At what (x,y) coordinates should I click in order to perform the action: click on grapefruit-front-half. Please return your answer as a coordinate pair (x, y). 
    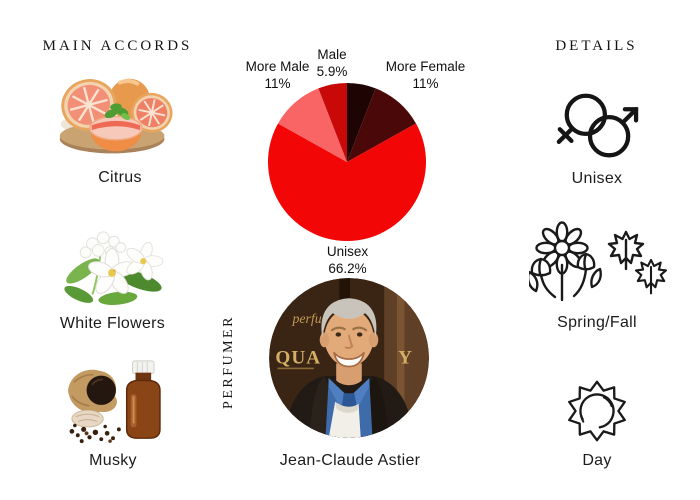
    Looking at the image, I should click on (116, 133).